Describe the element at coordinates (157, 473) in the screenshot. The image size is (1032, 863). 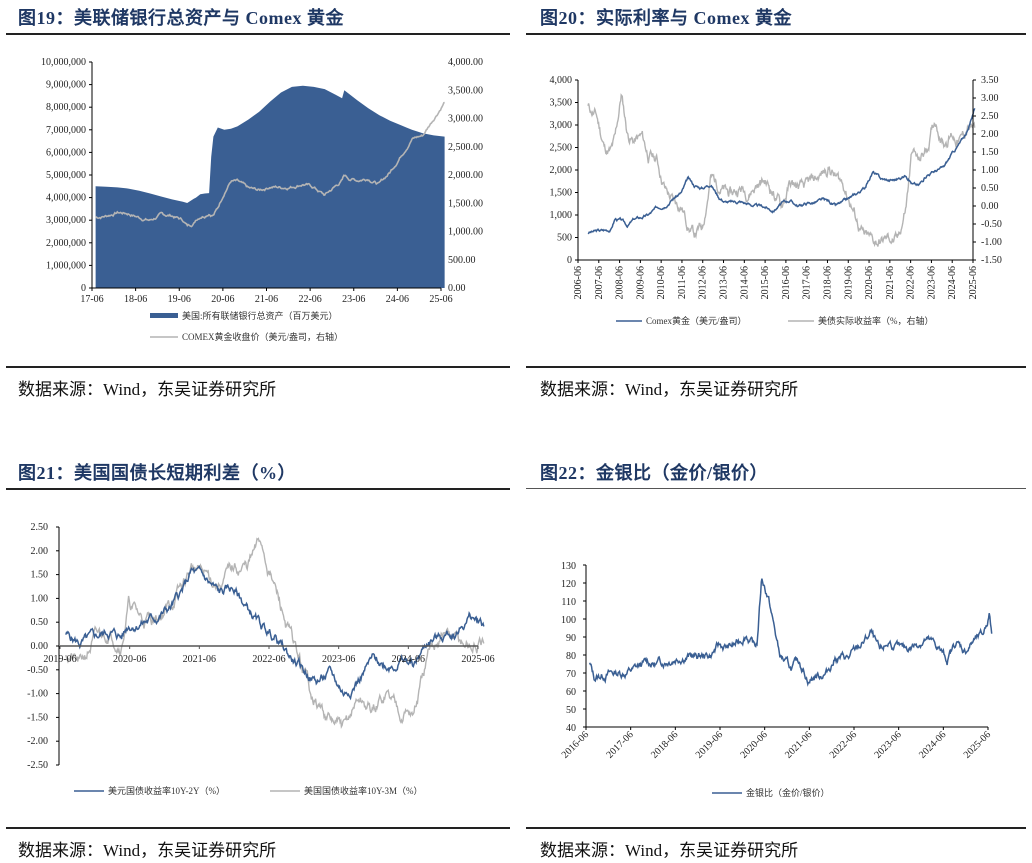
I see `figure-title: 图21：美国国债长短期利差（%）` at that location.